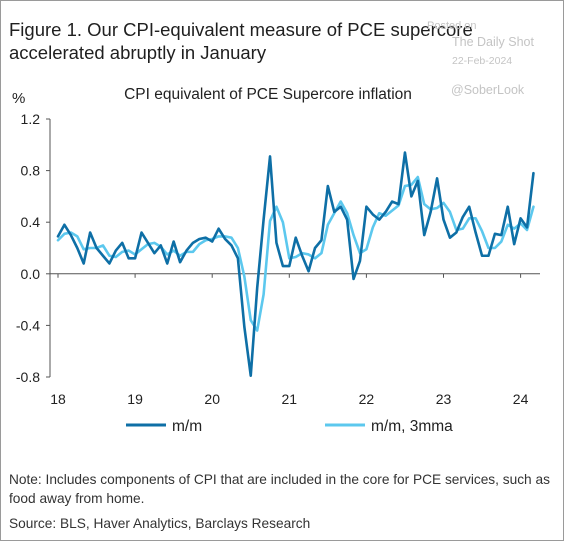 This screenshot has height=541, width=564. What do you see at coordinates (367, 399) in the screenshot?
I see `x-tick-label: 22` at bounding box center [367, 399].